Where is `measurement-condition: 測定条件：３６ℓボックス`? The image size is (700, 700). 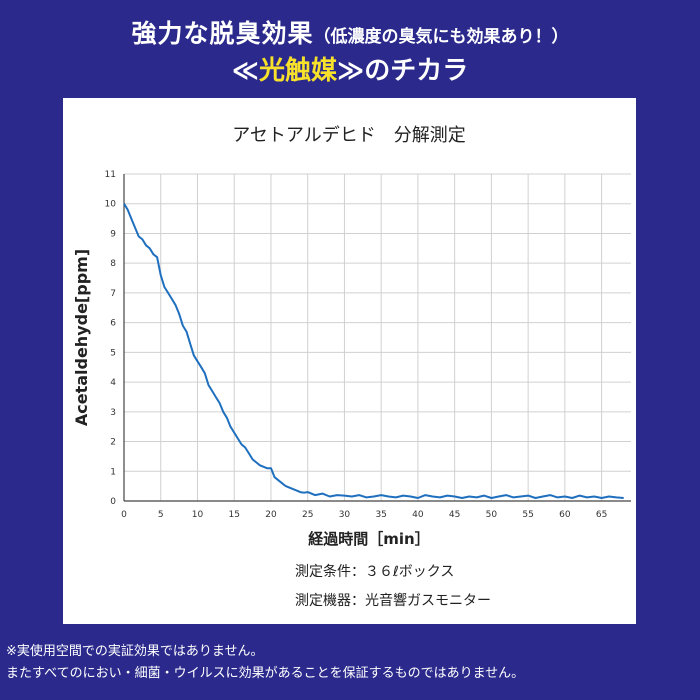
measurement-condition: 測定条件：３６ℓボックス is located at coordinates (375, 572).